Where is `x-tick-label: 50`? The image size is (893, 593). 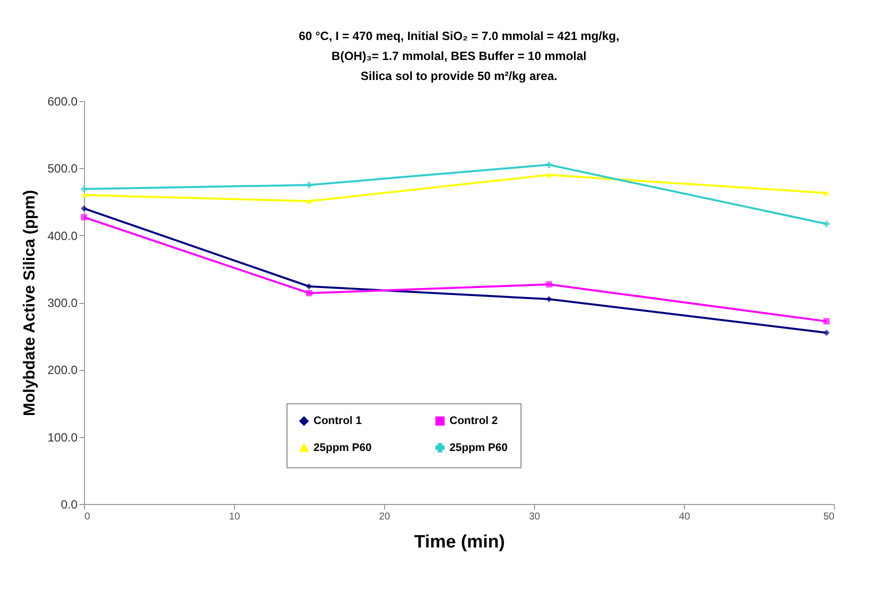
x-tick-label: 50 is located at coordinates (829, 517).